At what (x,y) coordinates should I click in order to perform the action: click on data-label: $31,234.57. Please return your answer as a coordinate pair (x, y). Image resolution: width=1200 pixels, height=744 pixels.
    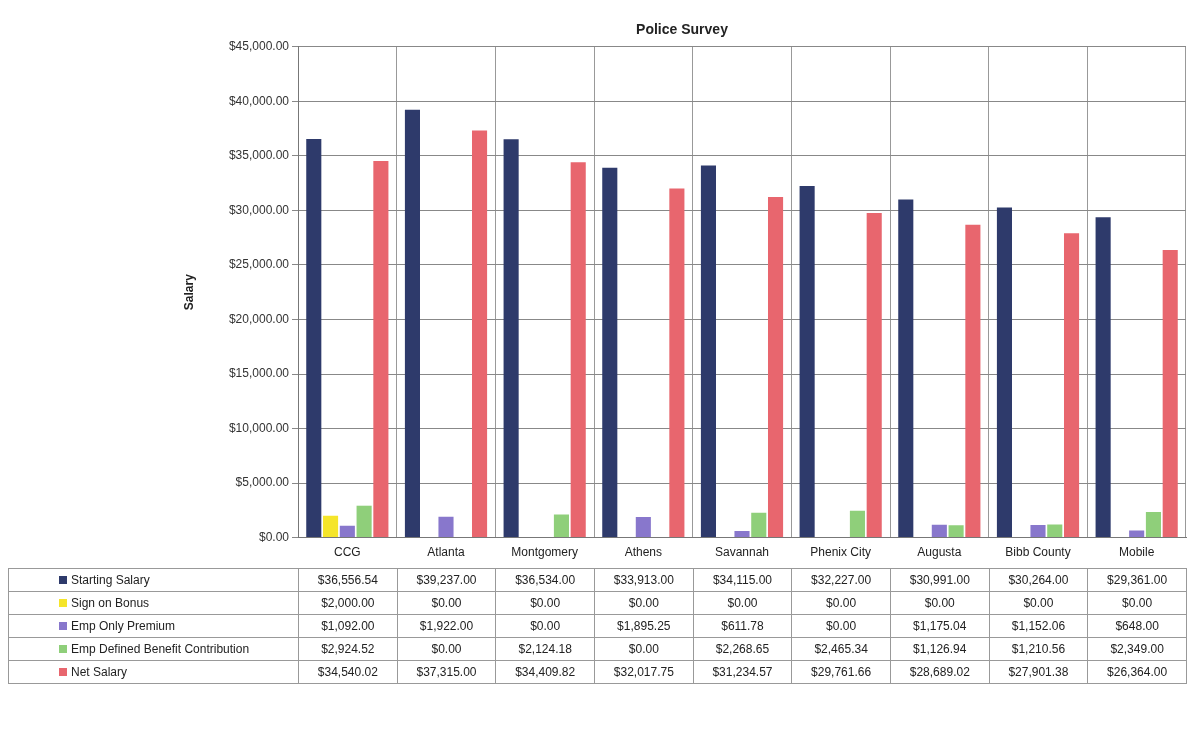
    Looking at the image, I should click on (742, 672).